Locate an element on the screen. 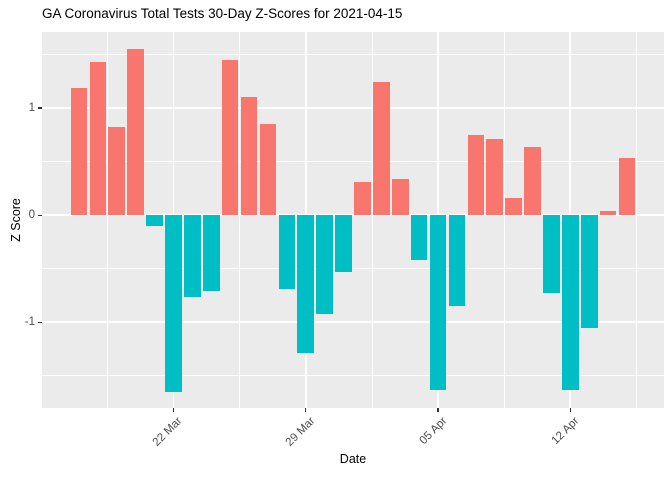  y-axis-title: Z Score is located at coordinates (16, 220).